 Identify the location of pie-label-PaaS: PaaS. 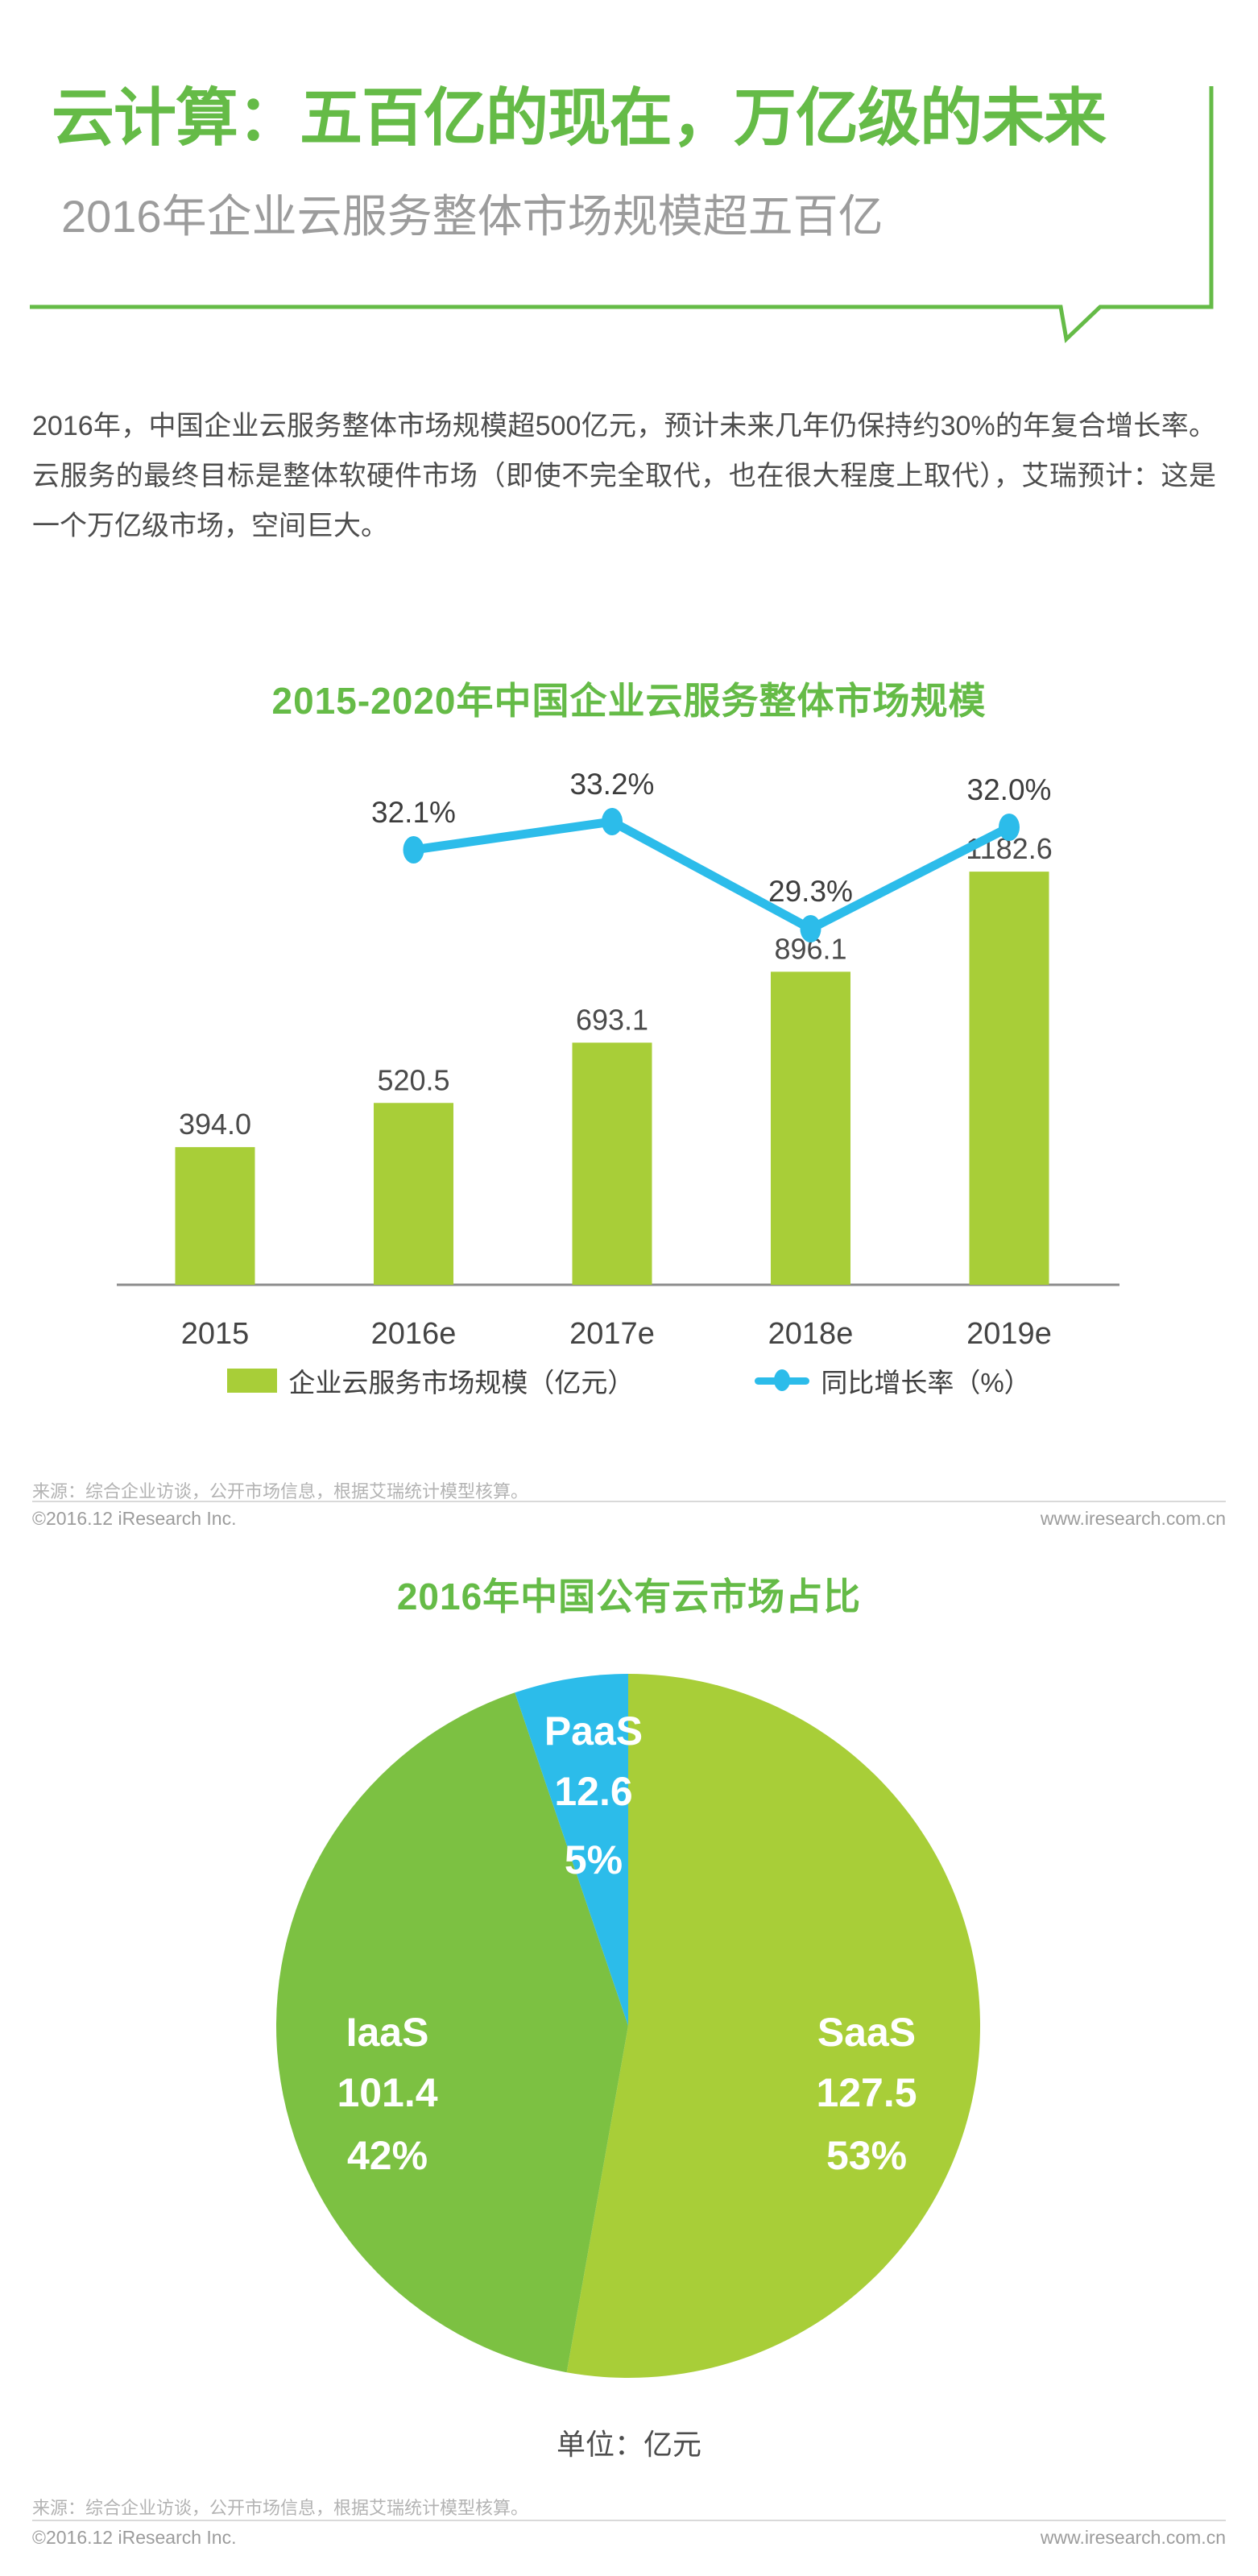
(593, 1731).